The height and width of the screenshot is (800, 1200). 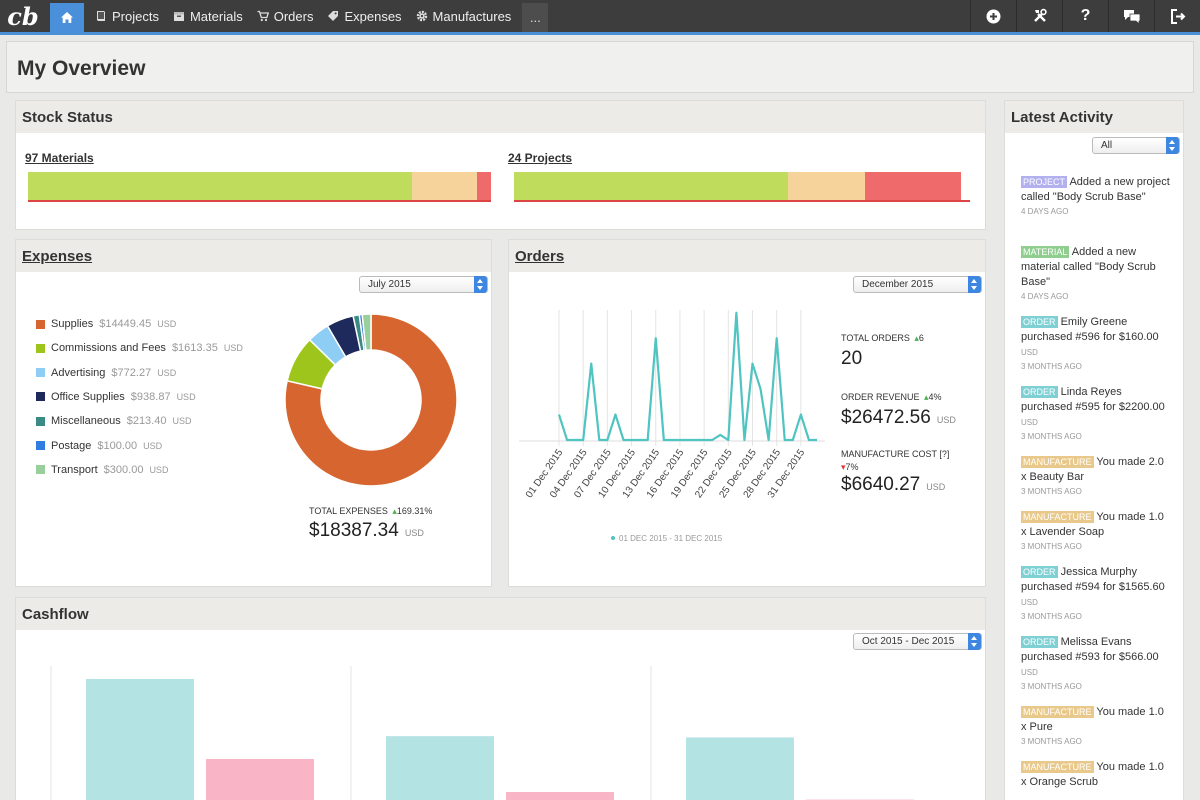 I want to click on activity-text: You made 1.0 x Orange Scrub, so click(x=1092, y=774).